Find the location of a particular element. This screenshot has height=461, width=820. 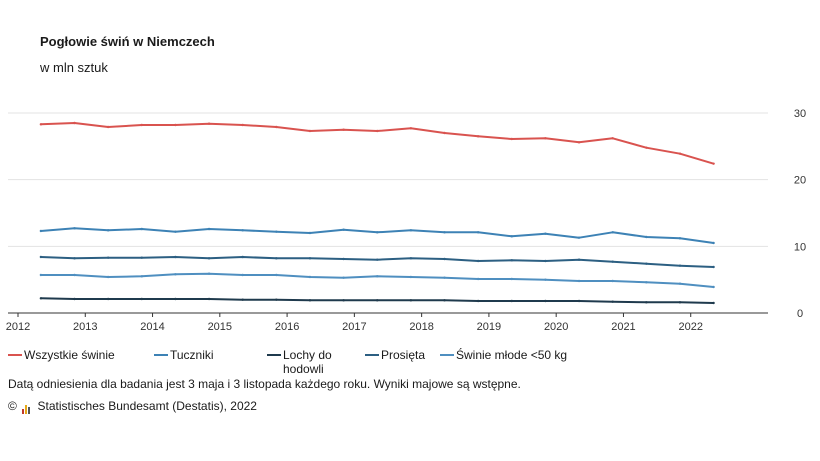

x-tick-label-2022: 2022 is located at coordinates (690, 327).